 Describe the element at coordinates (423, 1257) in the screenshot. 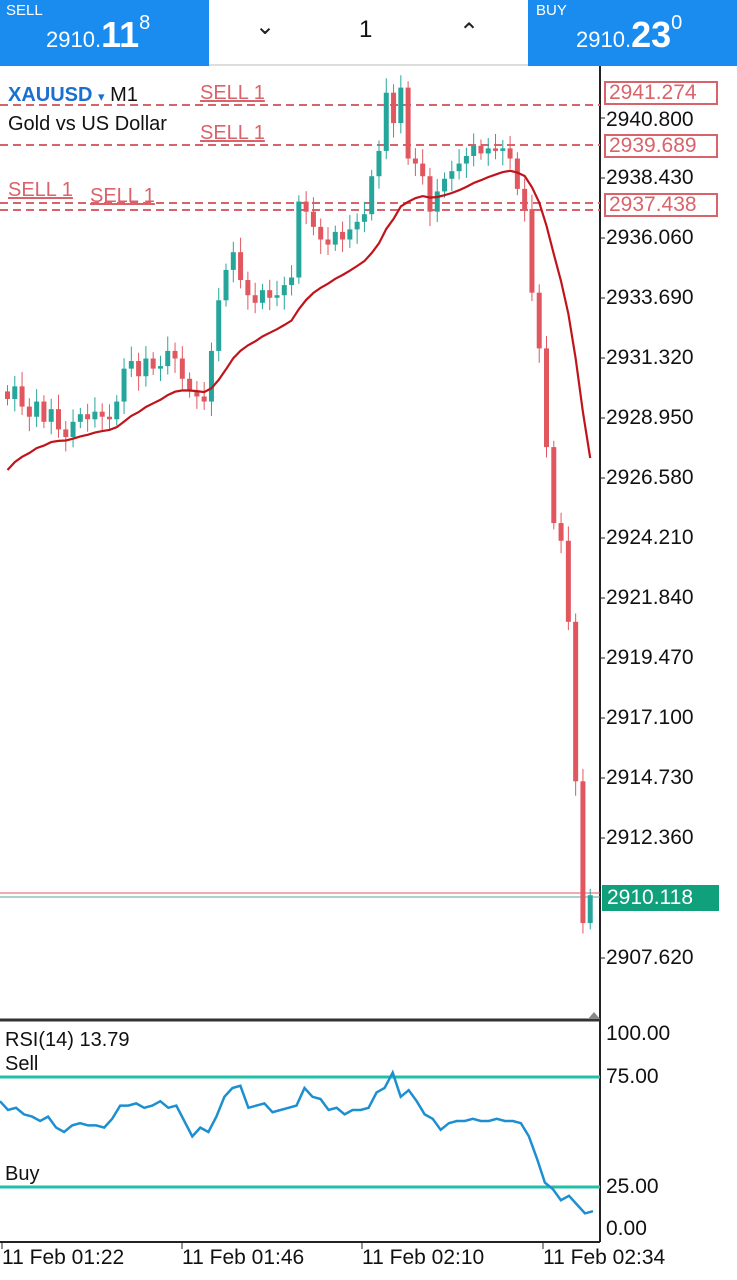

I see `time-label: 11 Feb 02:10` at that location.